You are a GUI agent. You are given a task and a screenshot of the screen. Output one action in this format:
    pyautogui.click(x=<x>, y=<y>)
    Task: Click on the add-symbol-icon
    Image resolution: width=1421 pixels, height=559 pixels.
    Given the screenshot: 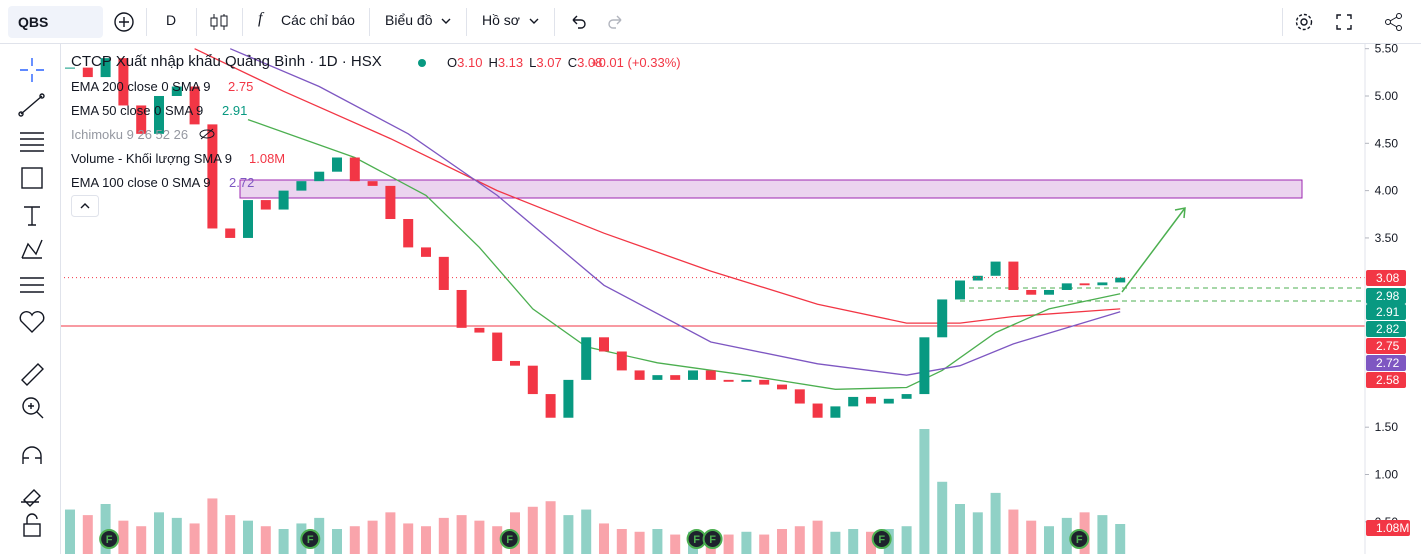 What is the action you would take?
    pyautogui.click(x=124, y=22)
    